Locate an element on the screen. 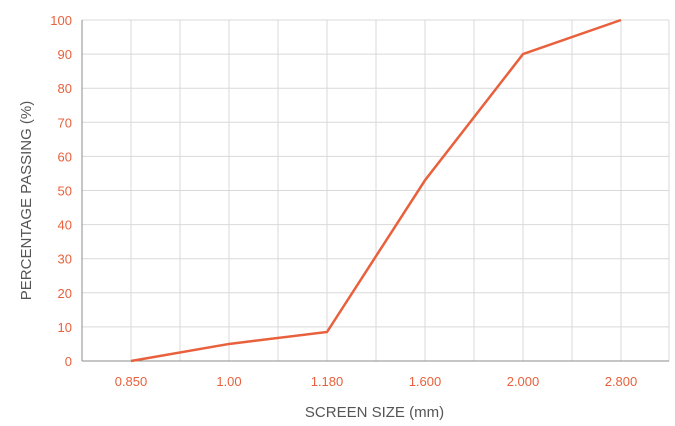 This screenshot has height=426, width=675. x-tick-label: 1.600 is located at coordinates (425, 381).